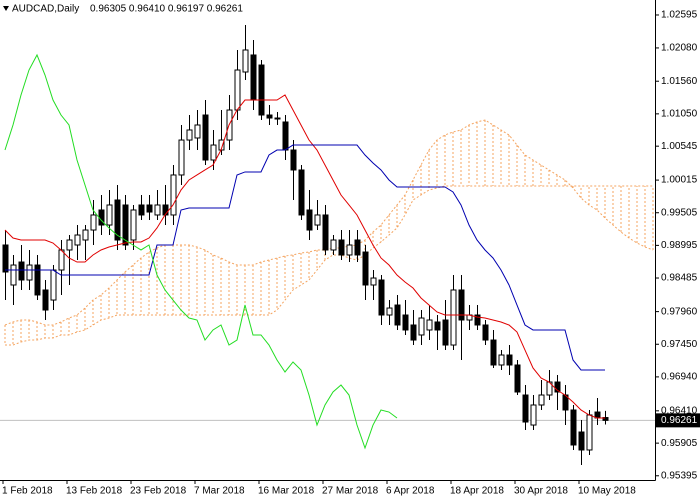 The height and width of the screenshot is (500, 700). What do you see at coordinates (286, 491) in the screenshot?
I see `x-tick-label: 16 Mar 2018` at bounding box center [286, 491].